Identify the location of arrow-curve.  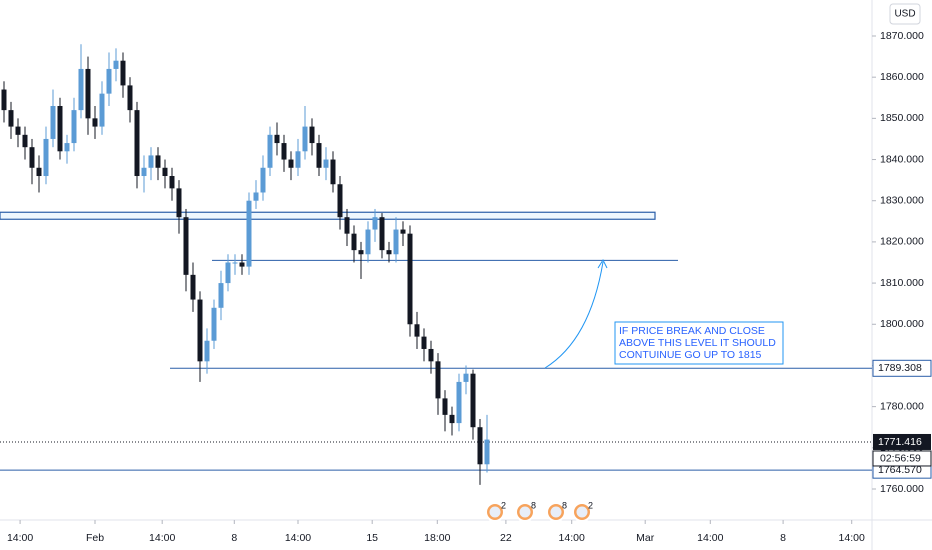
(574, 315).